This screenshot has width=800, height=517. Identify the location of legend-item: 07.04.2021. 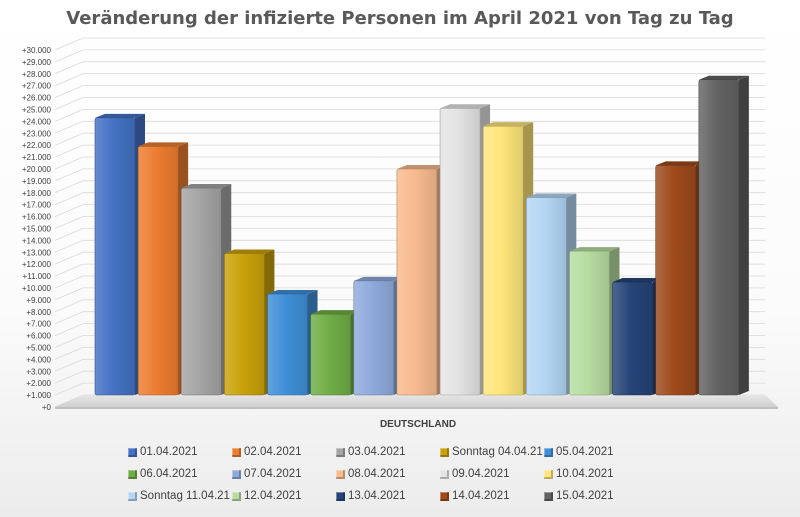
(284, 474).